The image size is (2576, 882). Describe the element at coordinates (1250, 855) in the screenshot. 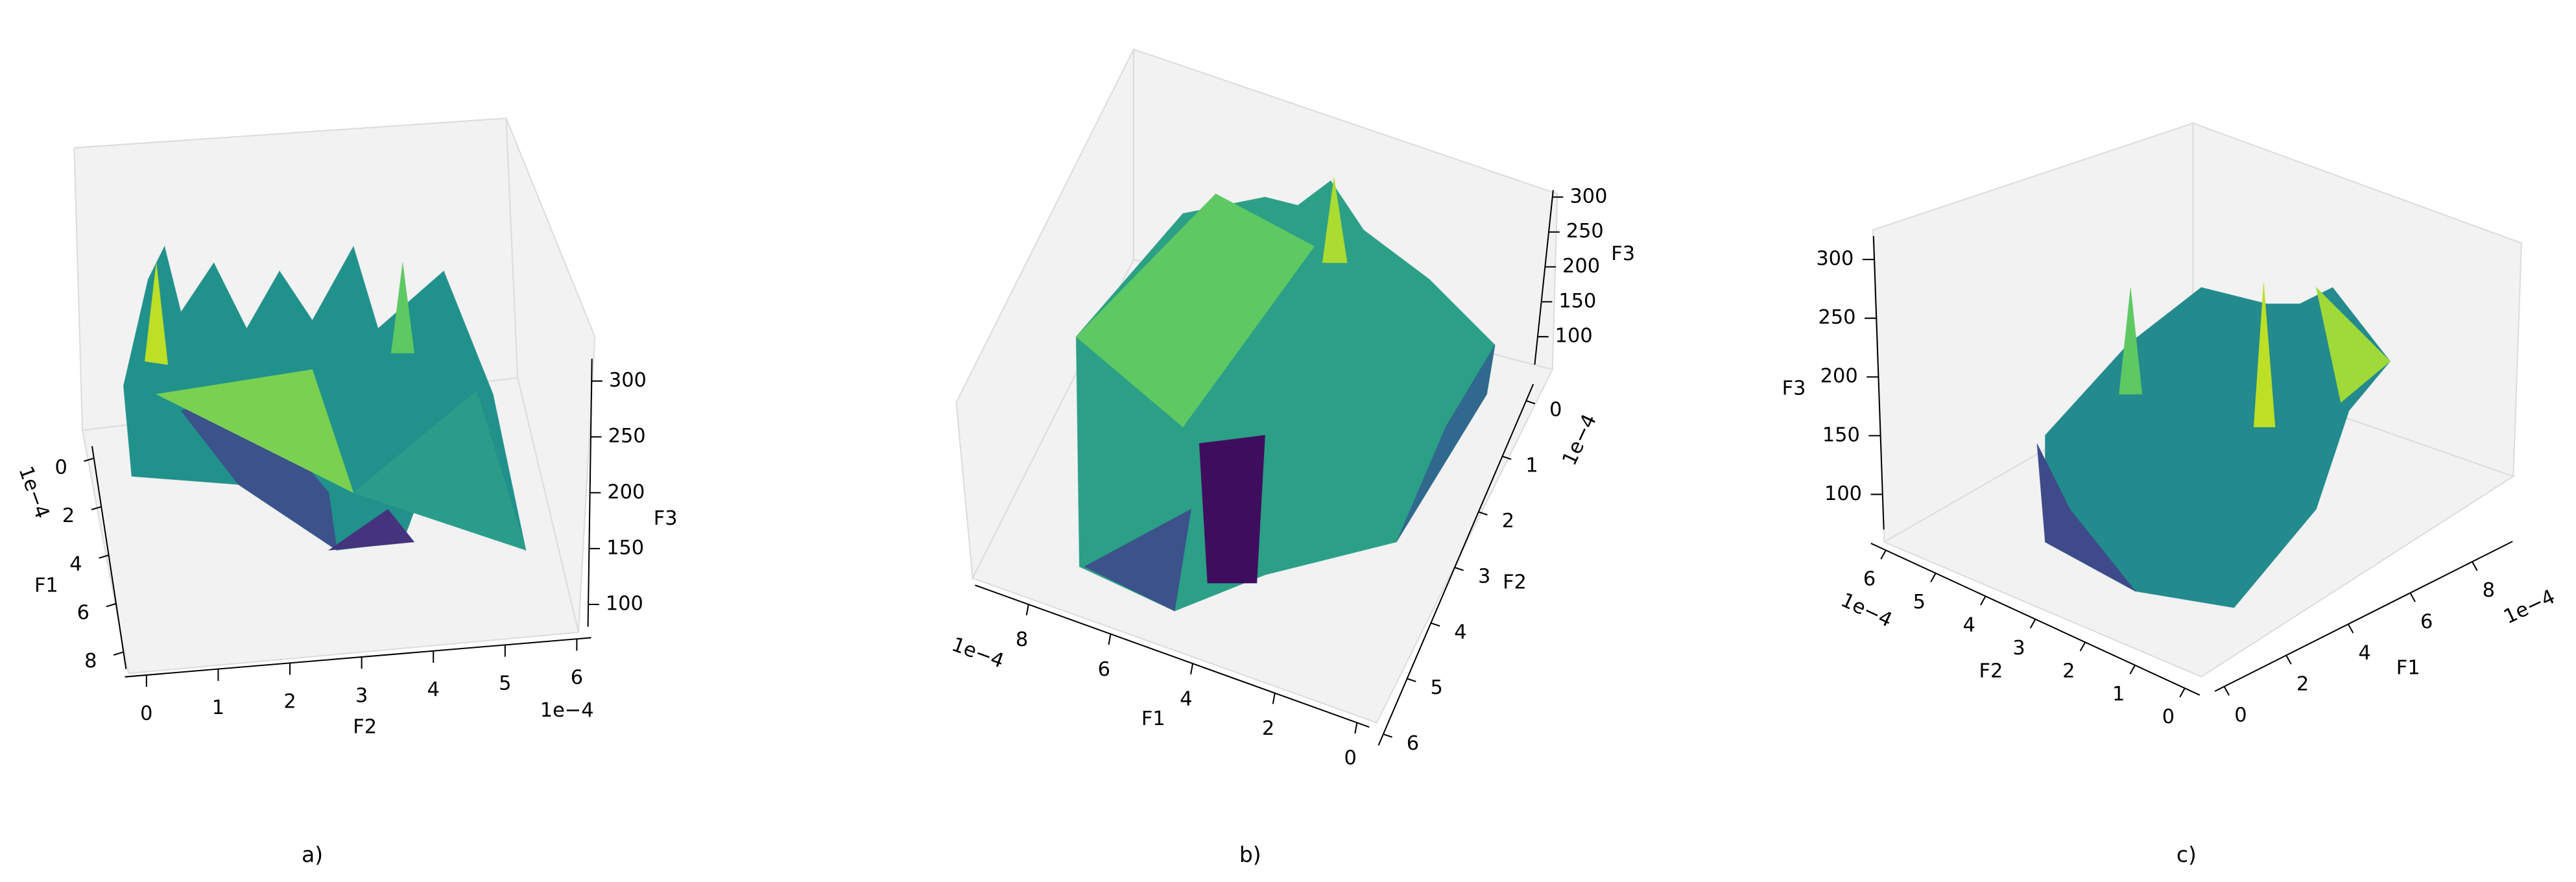

I see `caption: b)` at that location.